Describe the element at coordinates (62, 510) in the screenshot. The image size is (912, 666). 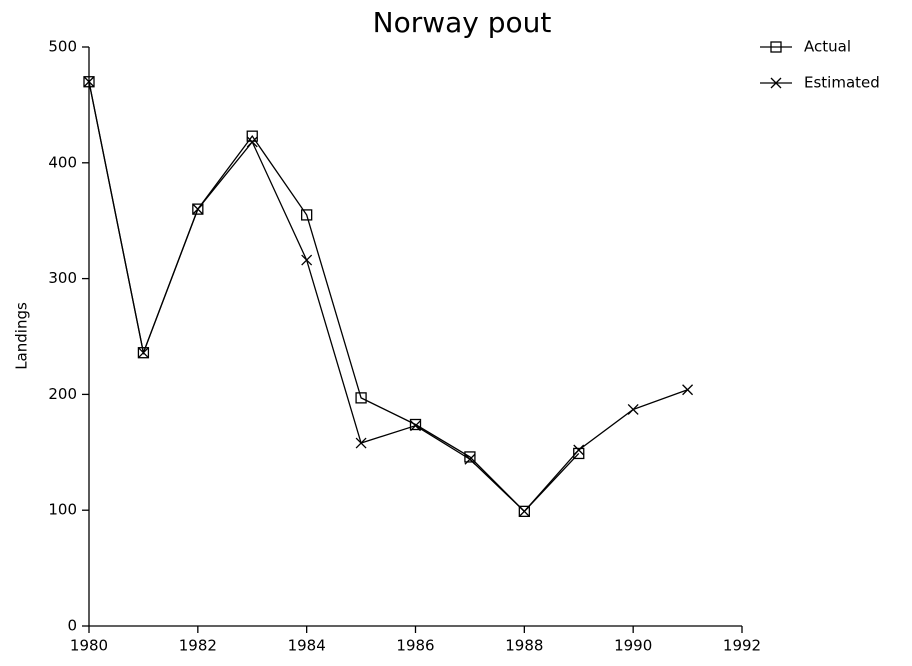
I see `y-tick-label: 100` at that location.